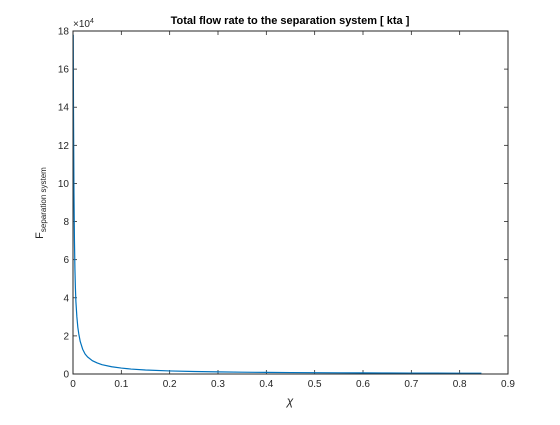 Image resolution: width=560 pixels, height=425 pixels. Describe the element at coordinates (66, 260) in the screenshot. I see `y-tick-label: 6` at that location.